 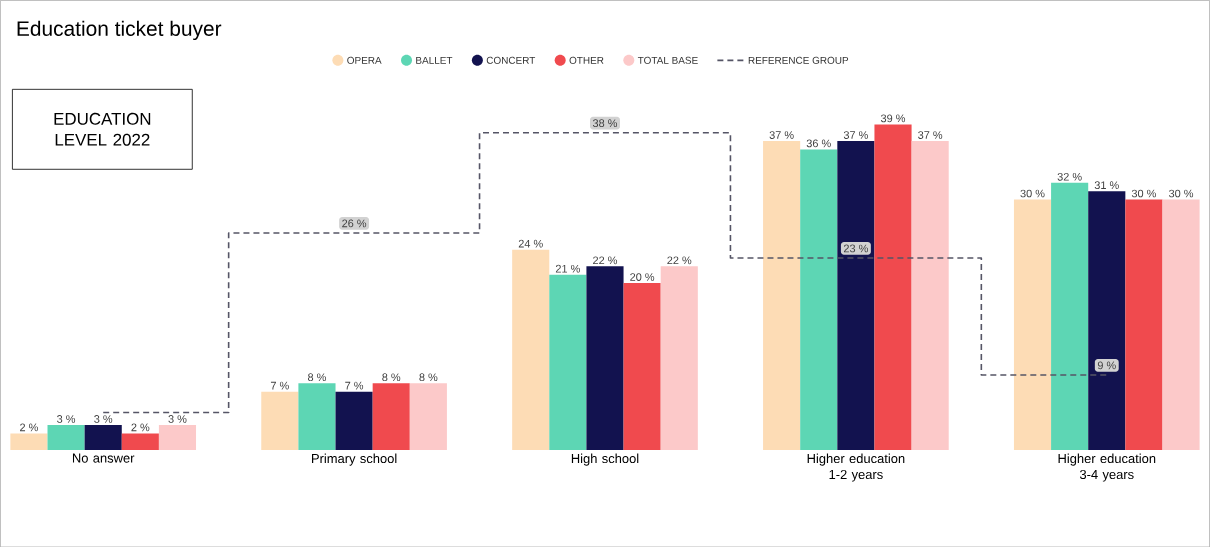 What do you see at coordinates (511, 60) in the screenshot?
I see `legend-label: CONCERT` at bounding box center [511, 60].